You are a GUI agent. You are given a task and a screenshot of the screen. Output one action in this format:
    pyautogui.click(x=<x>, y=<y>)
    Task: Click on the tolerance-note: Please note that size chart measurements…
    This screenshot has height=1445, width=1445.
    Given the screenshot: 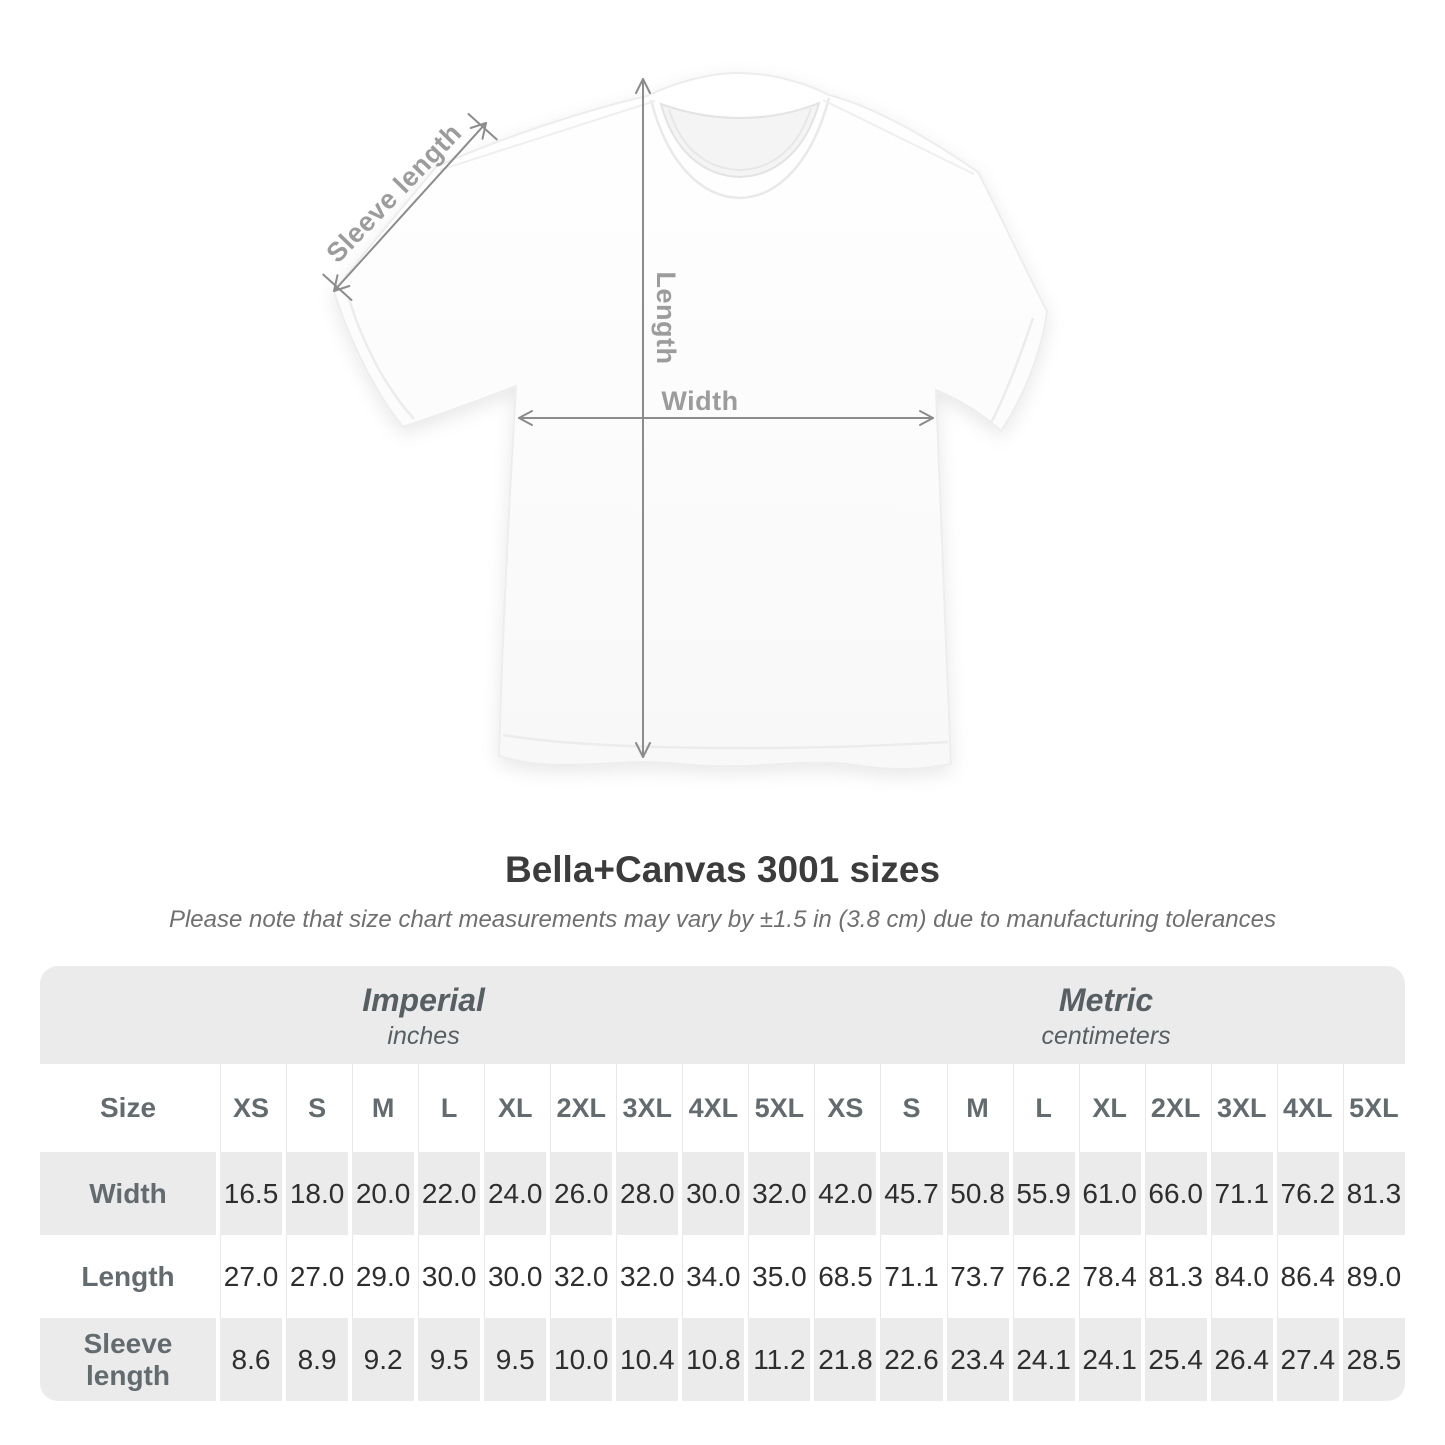 What is the action you would take?
    pyautogui.click(x=722, y=919)
    